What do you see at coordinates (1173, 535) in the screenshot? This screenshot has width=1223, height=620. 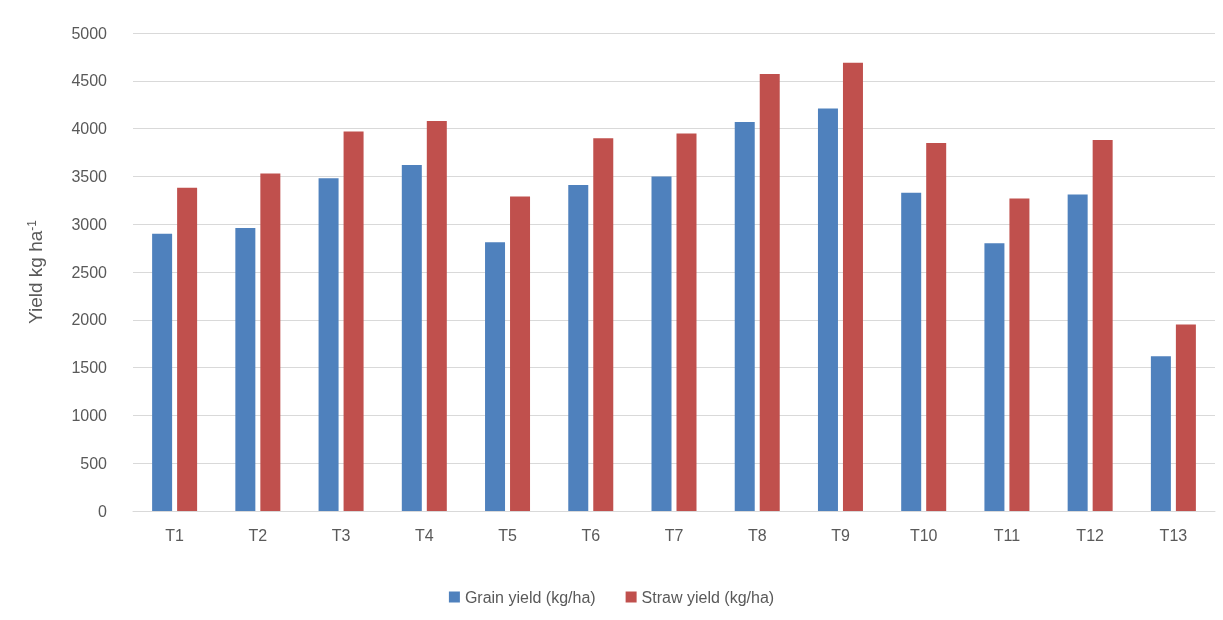 I see `x-tick-label: T13` at bounding box center [1173, 535].